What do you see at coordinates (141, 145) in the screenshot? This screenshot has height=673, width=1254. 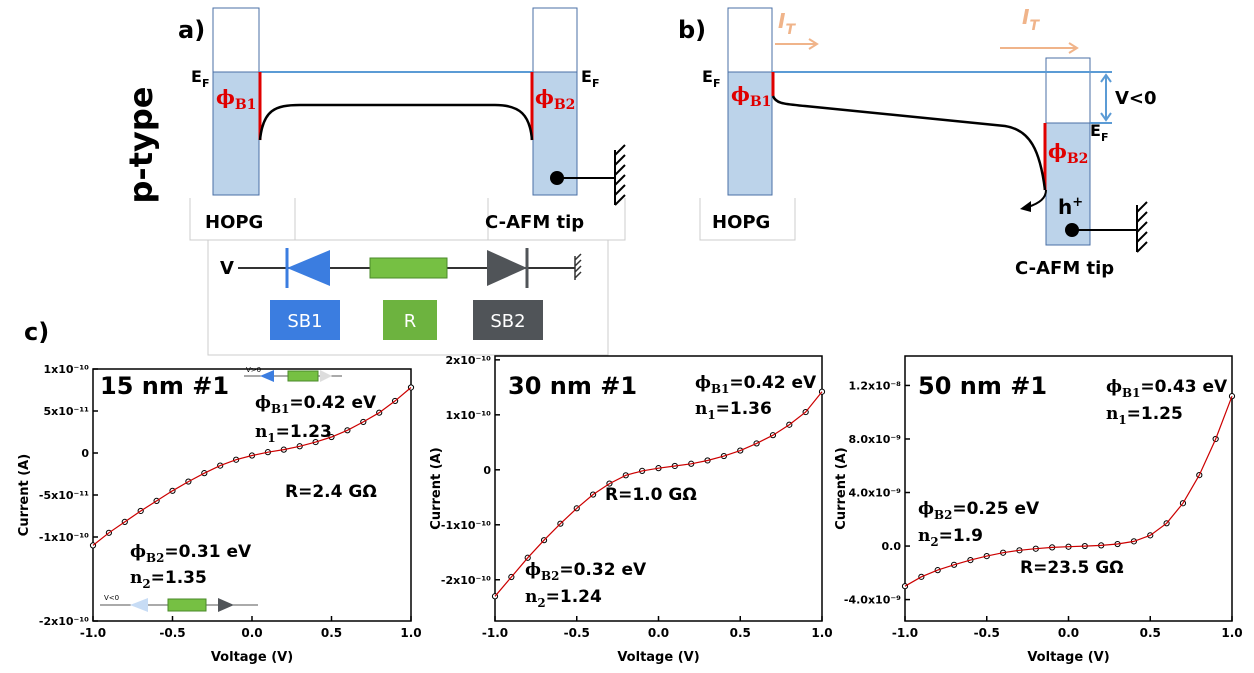 I see `side-label: p-type` at bounding box center [141, 145].